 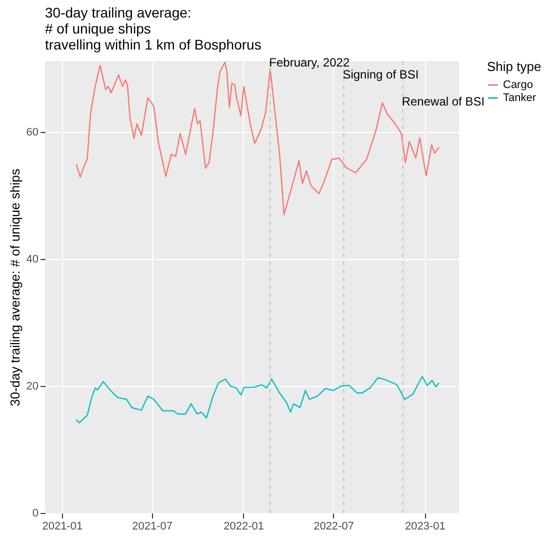 What do you see at coordinates (32, 386) in the screenshot?
I see `y-tick-label: 20` at bounding box center [32, 386].